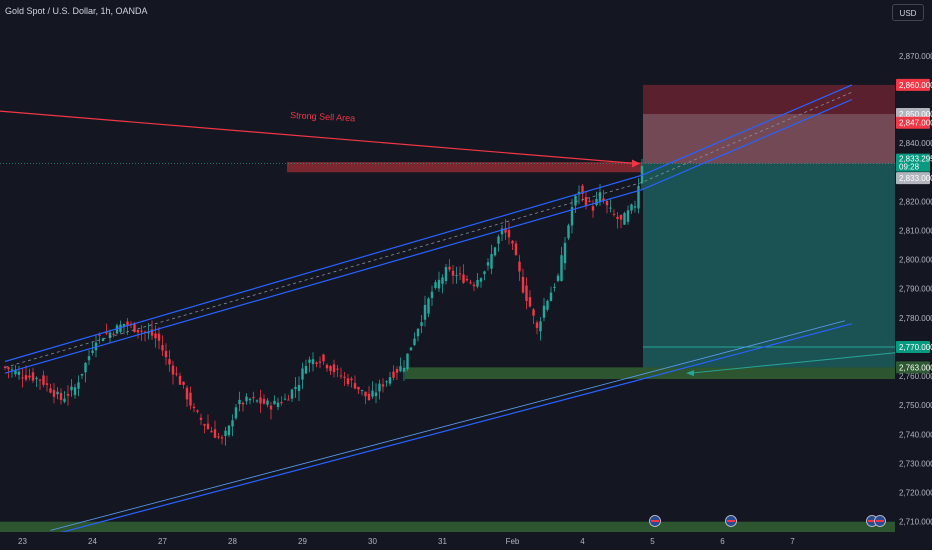  I want to click on strong-sell-zone, so click(464, 167).